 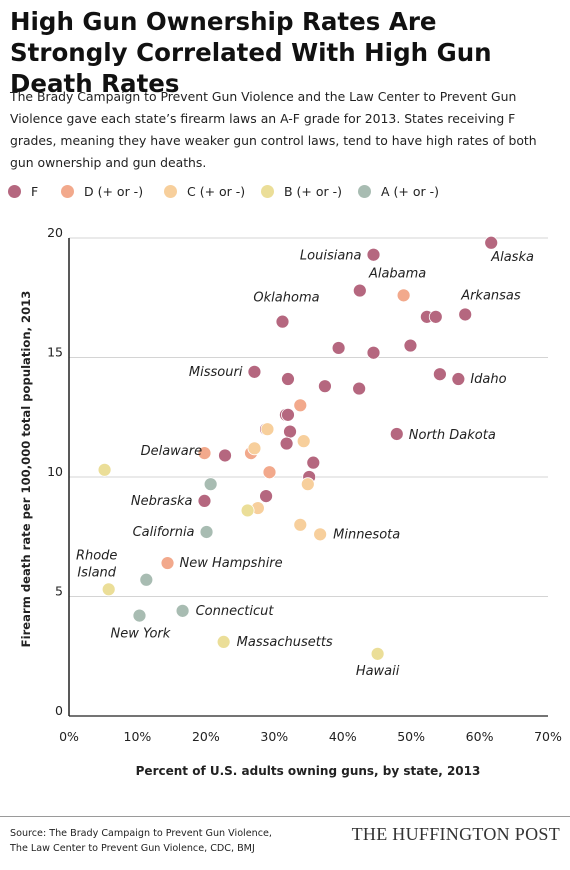 What do you see at coordinates (512, 257) in the screenshot?
I see `point-label-alaska: Alaska` at bounding box center [512, 257].